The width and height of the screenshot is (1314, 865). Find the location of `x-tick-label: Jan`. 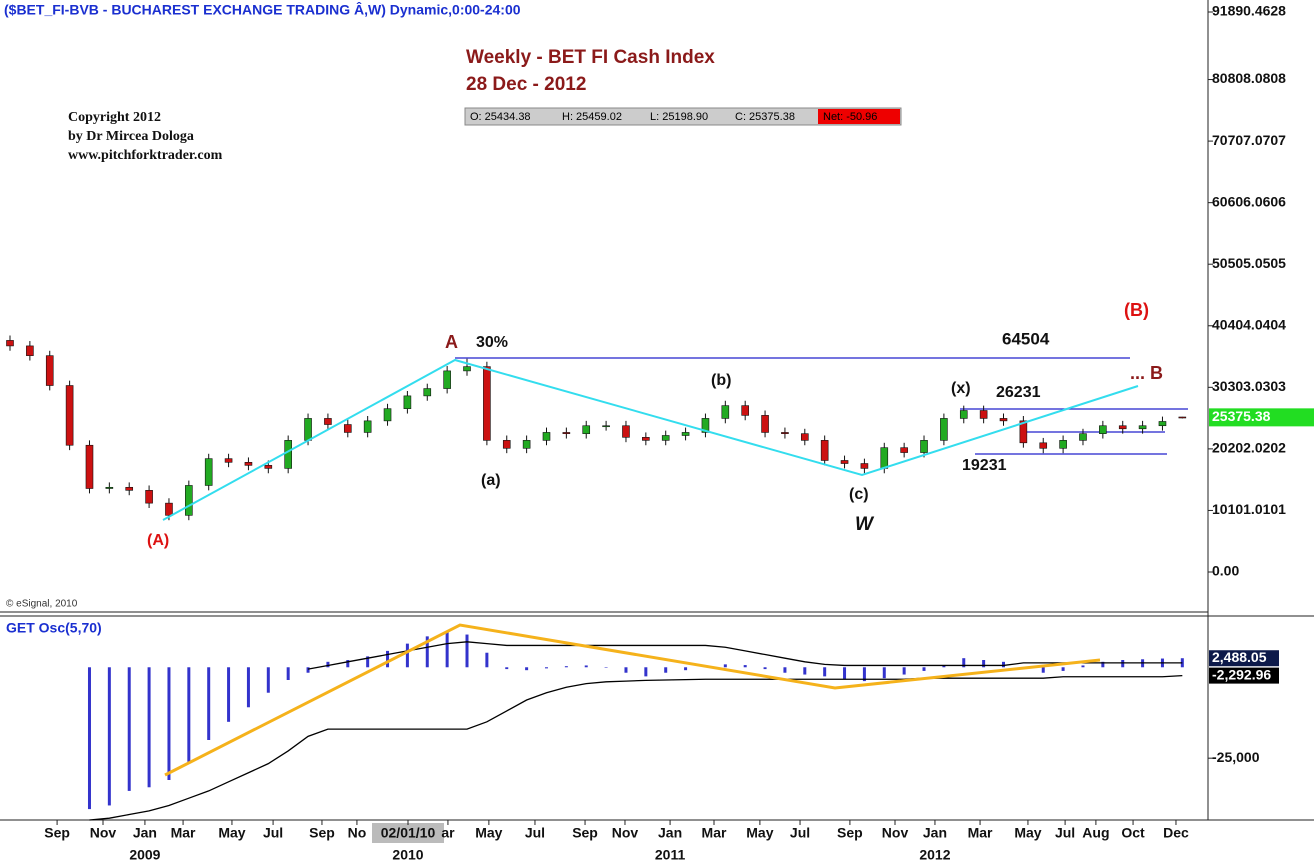

x-tick-label: Jan is located at coordinates (145, 833).